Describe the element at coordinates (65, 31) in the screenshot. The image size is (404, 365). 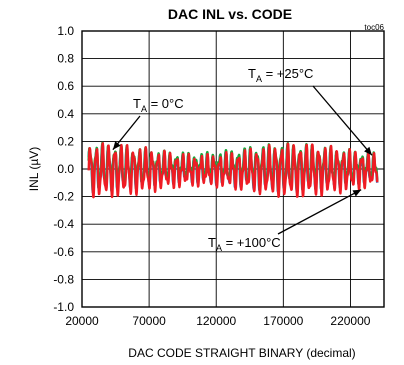
I see `y-tick-label: 1.0` at that location.